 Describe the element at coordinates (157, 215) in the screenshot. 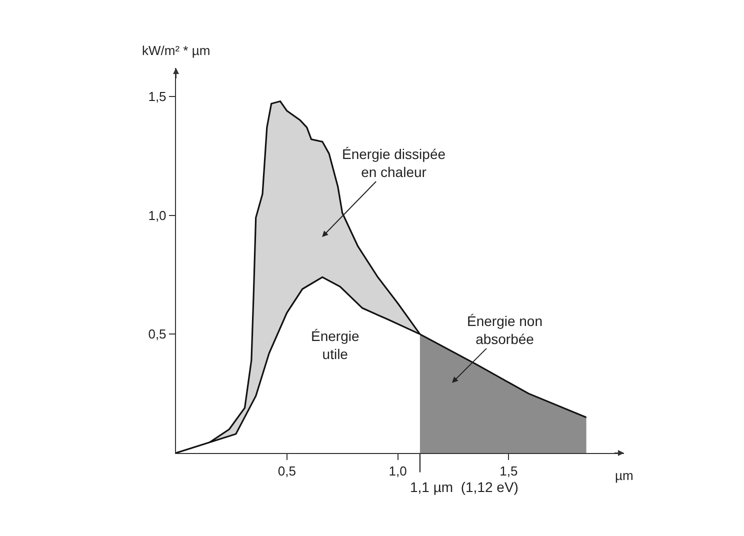

I see `y-tick-label: 1,0` at that location.